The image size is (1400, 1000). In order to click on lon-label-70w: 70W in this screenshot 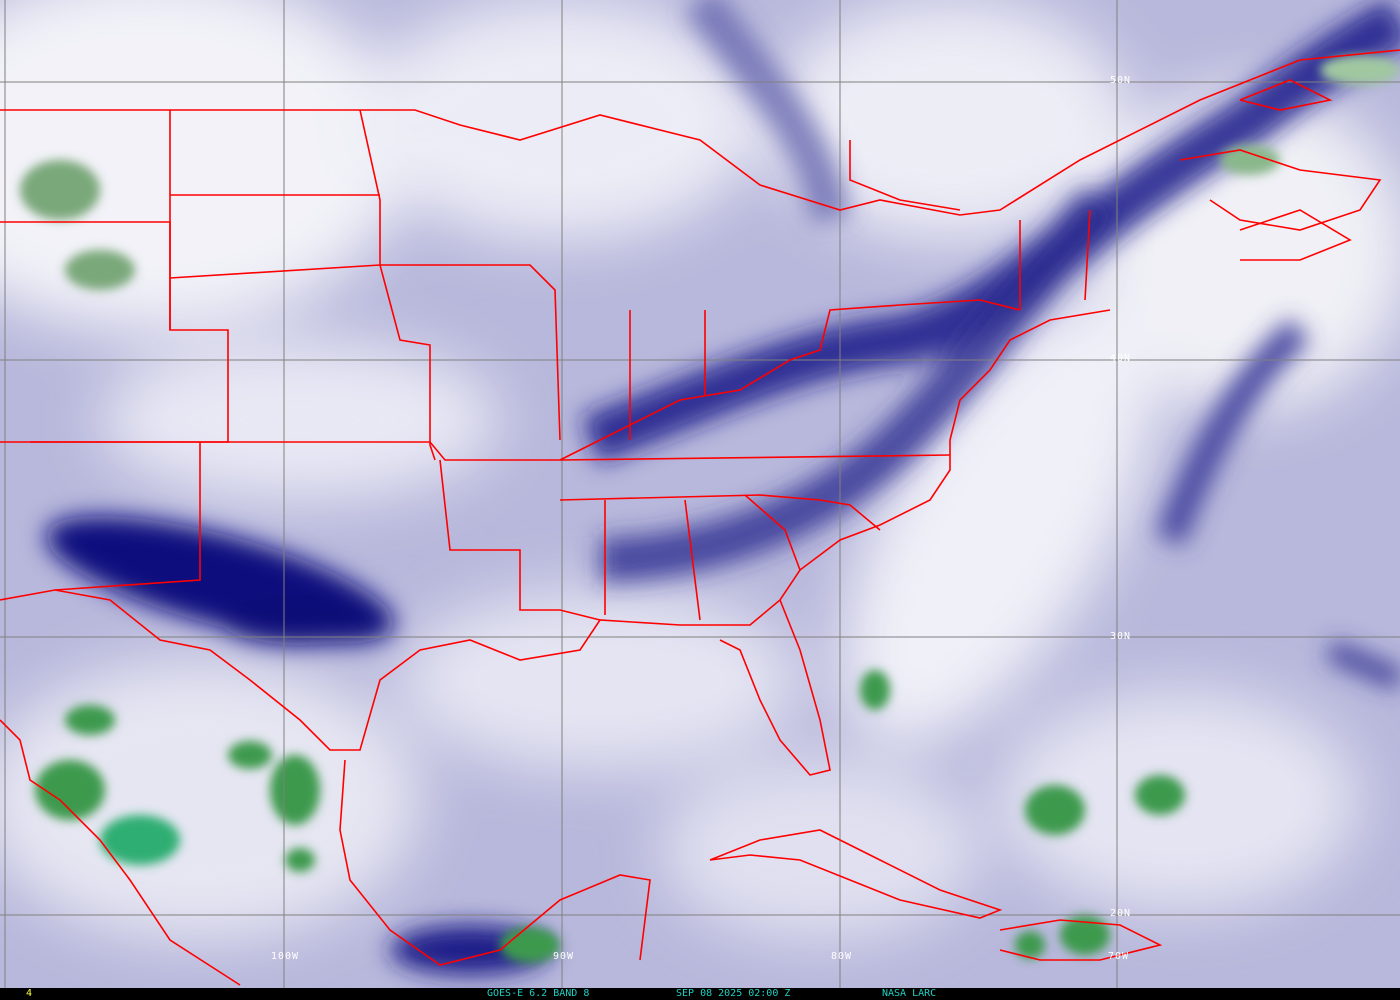, I will do `click(1119, 956)`.